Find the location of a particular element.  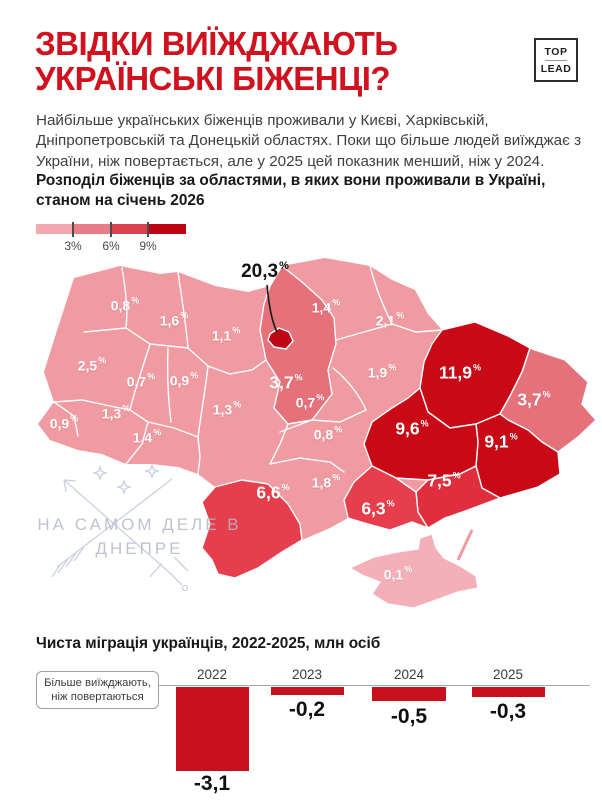

color-scale-legend is located at coordinates (111, 229).